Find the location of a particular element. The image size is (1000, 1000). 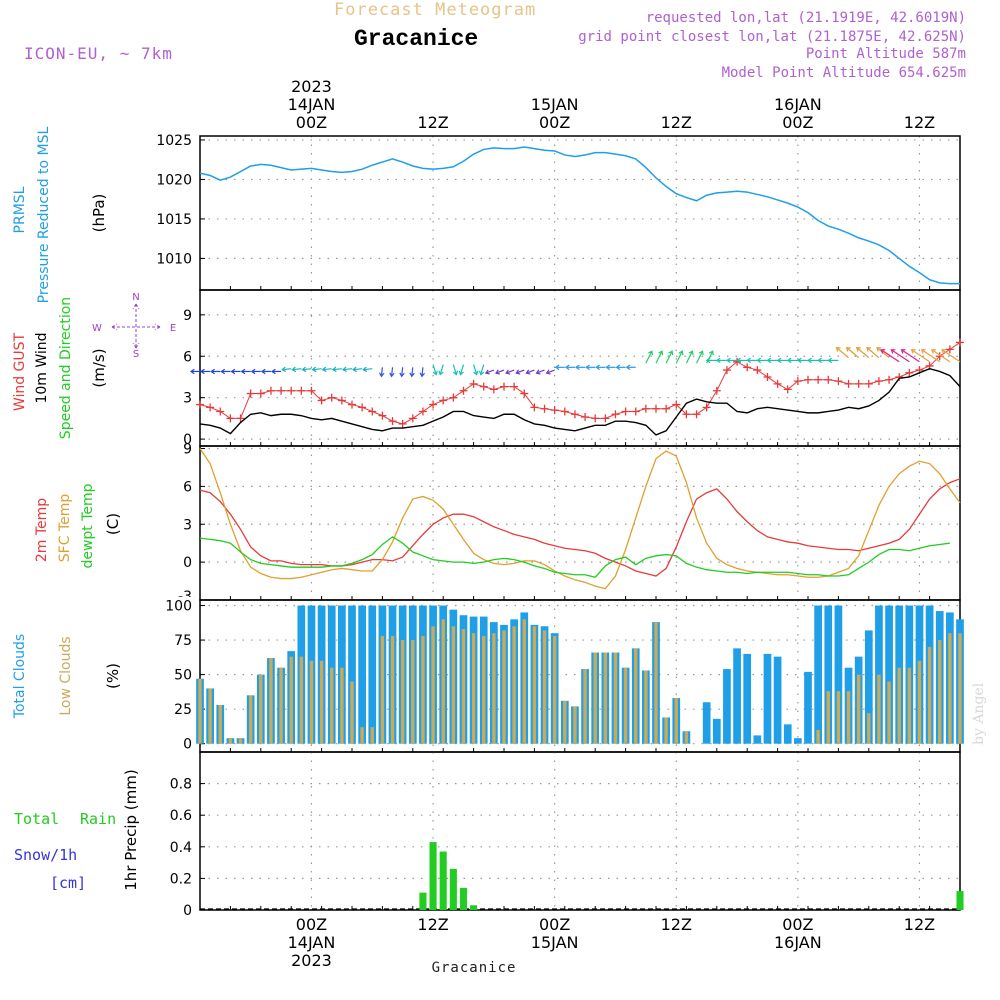

tsfc-line is located at coordinates (580, 519).